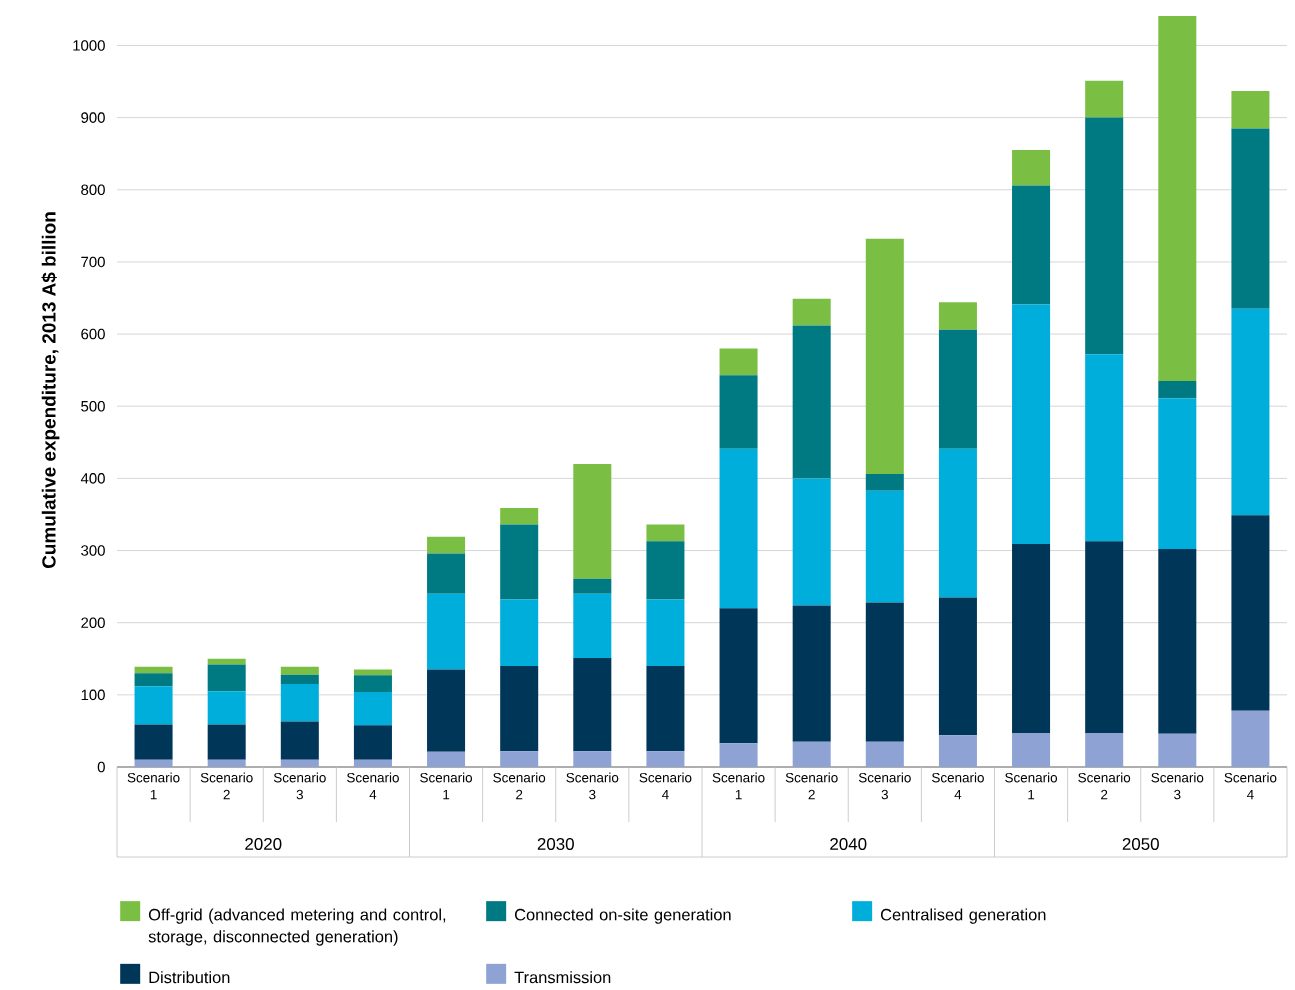 The width and height of the screenshot is (1295, 990). I want to click on y-tick-label: 600, so click(93, 334).